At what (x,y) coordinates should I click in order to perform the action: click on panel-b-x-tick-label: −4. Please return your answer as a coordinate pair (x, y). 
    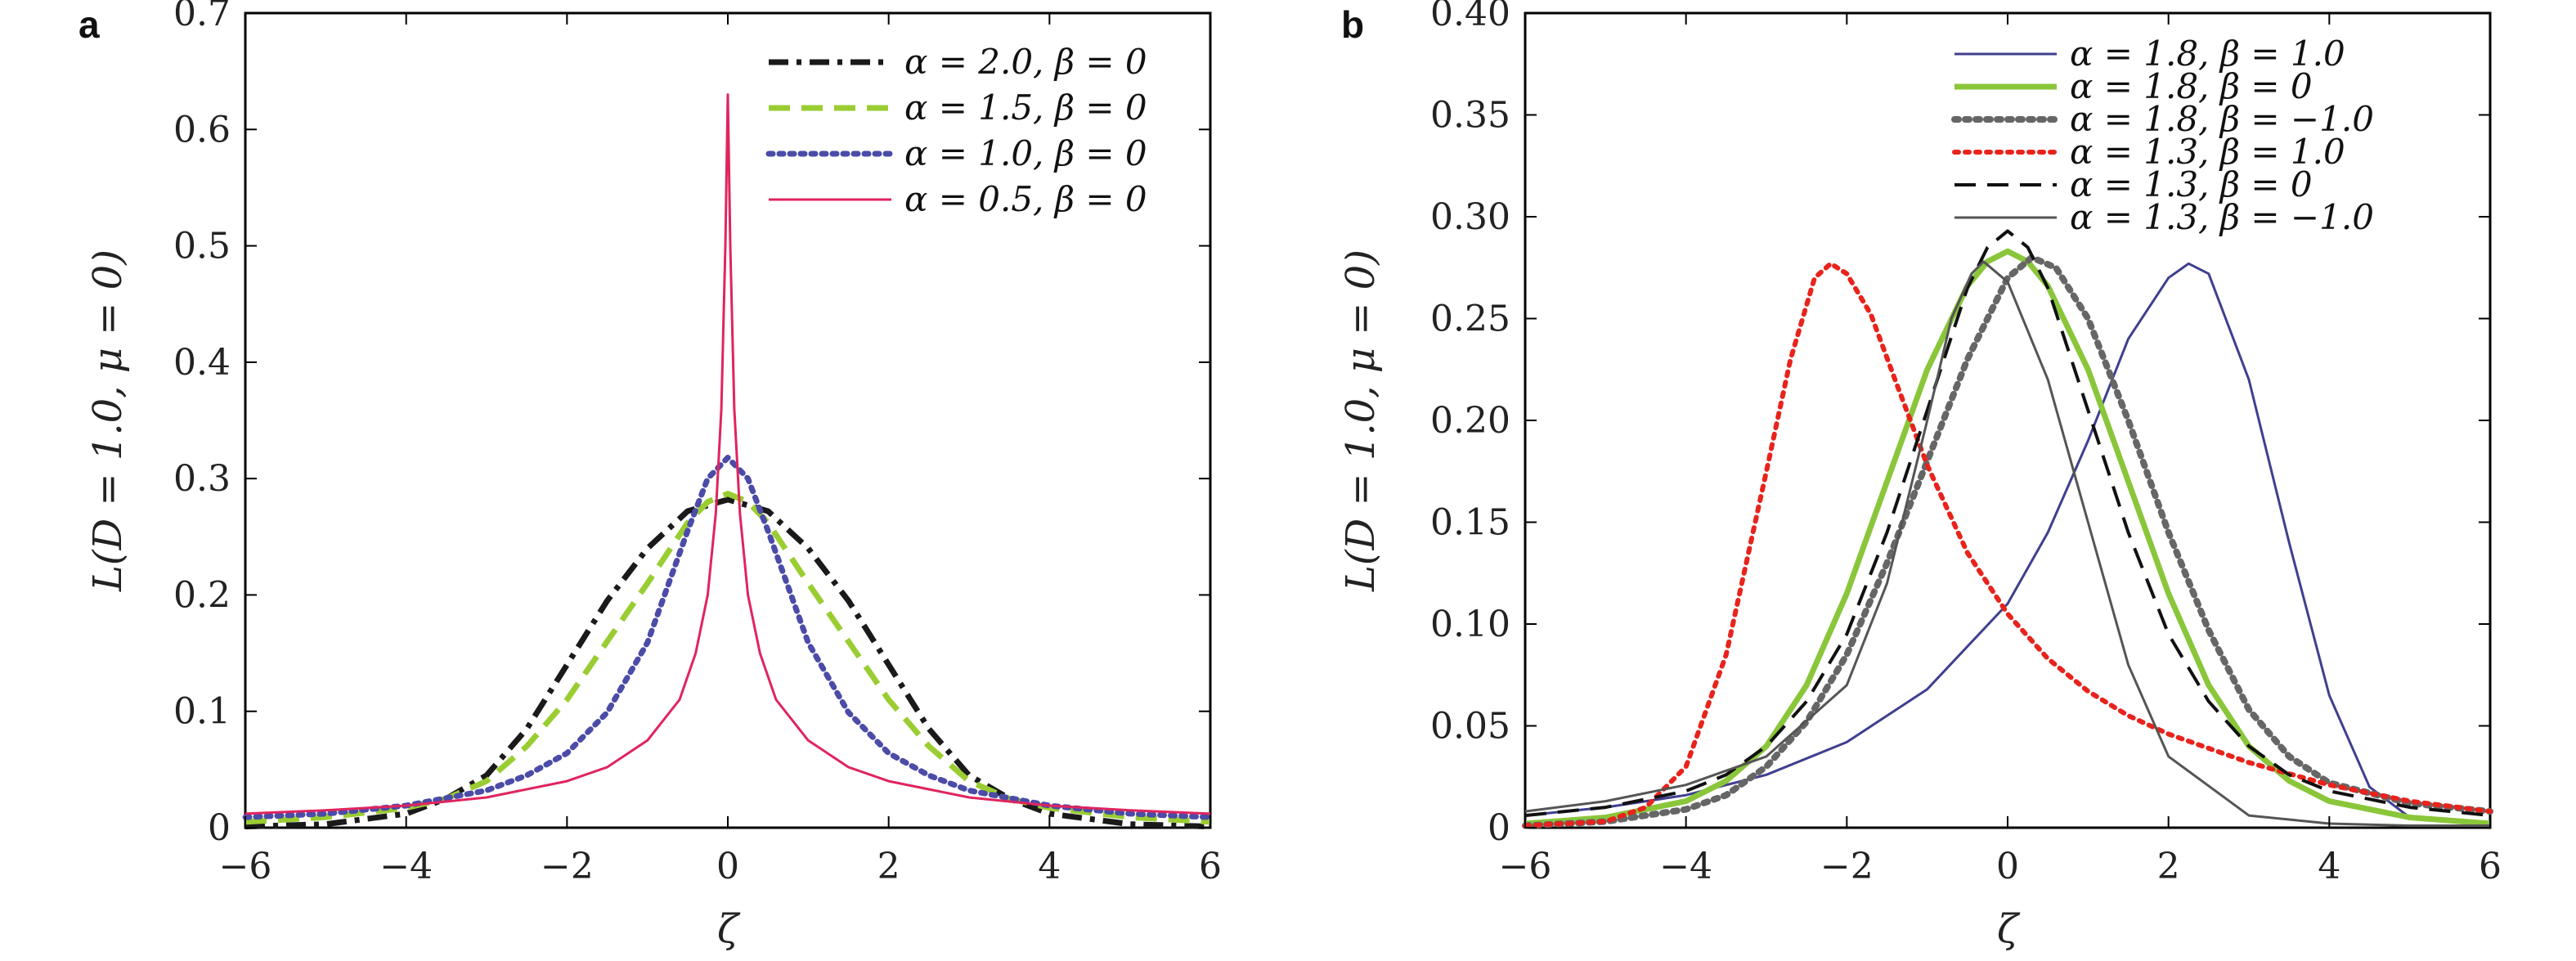
    Looking at the image, I should click on (1686, 866).